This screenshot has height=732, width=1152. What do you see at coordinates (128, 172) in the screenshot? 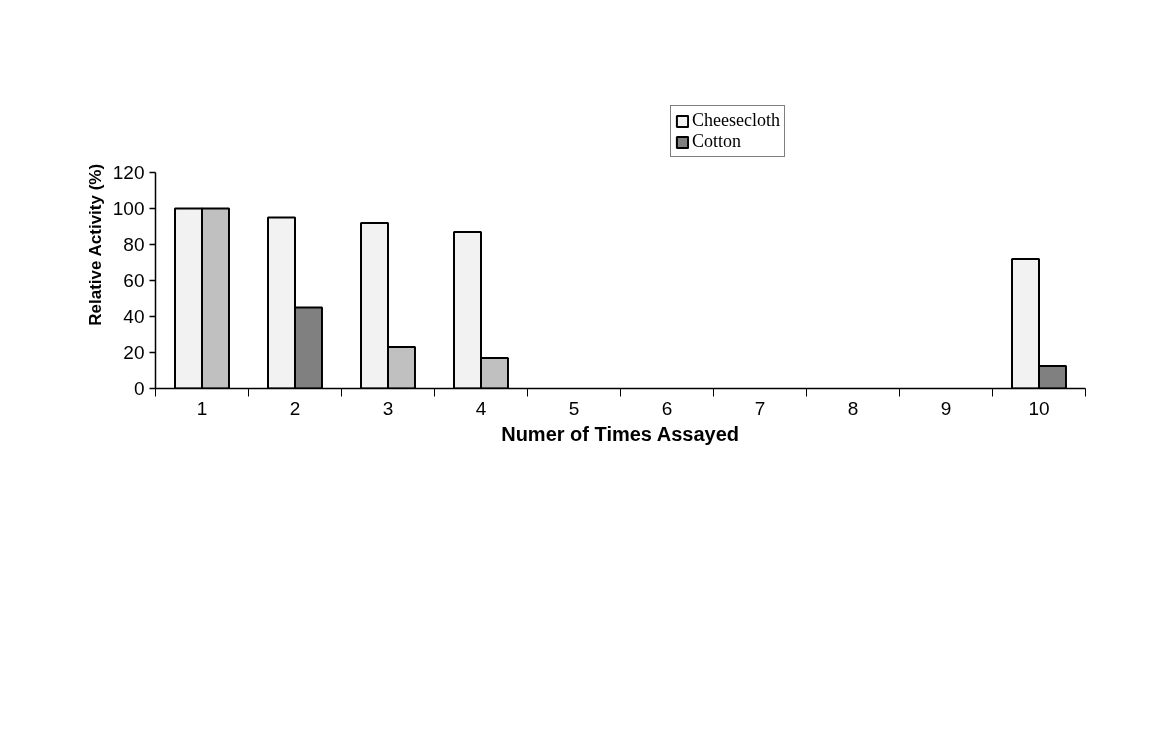
I see `y-tick-label: 120` at bounding box center [128, 172].